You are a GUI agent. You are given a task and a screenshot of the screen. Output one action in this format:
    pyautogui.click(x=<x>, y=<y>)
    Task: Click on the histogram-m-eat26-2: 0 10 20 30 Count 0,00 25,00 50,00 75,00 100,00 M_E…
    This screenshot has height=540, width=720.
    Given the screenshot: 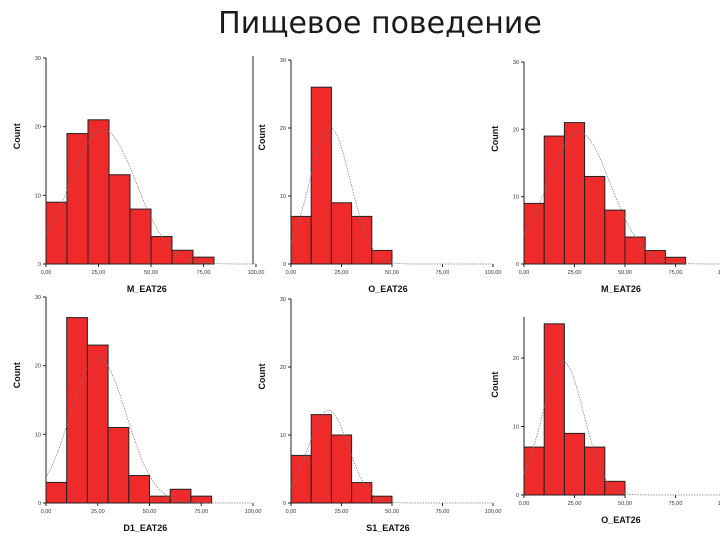 What is the action you would take?
    pyautogui.click(x=605, y=177)
    